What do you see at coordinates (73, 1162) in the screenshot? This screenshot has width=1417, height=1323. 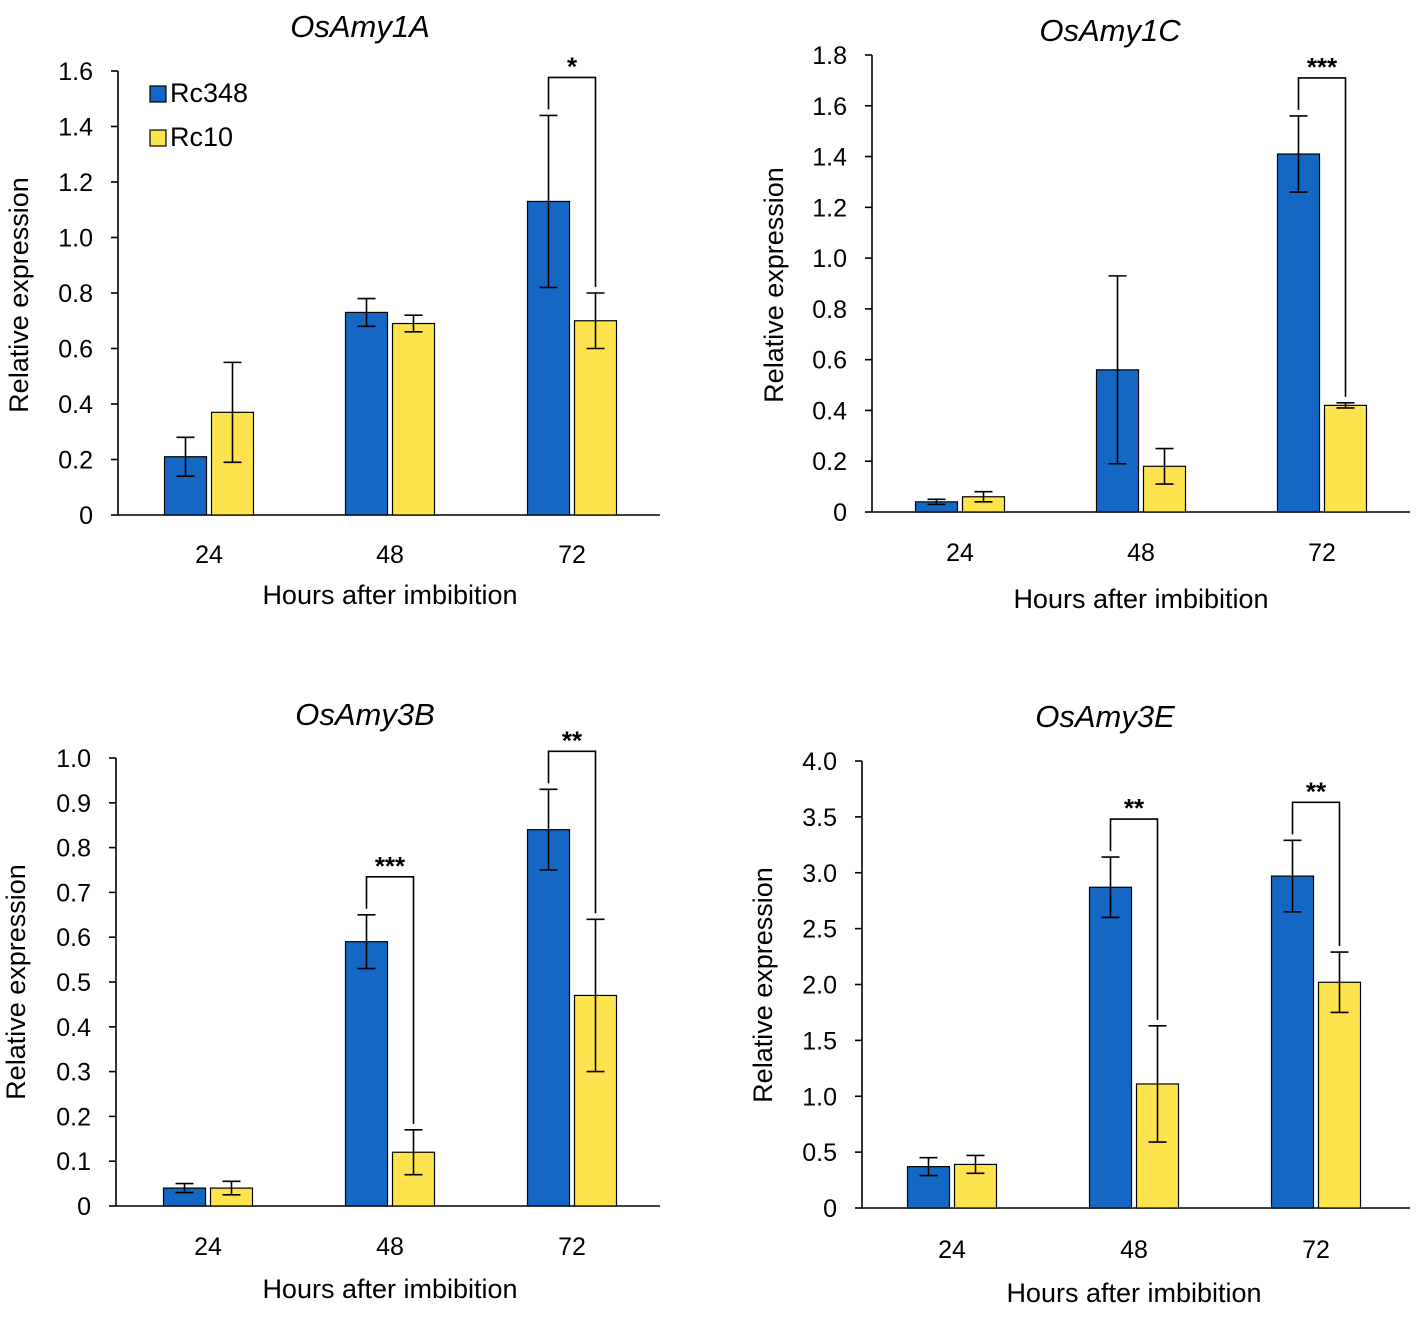 I see `y-tick-label: 0.1` at bounding box center [73, 1162].